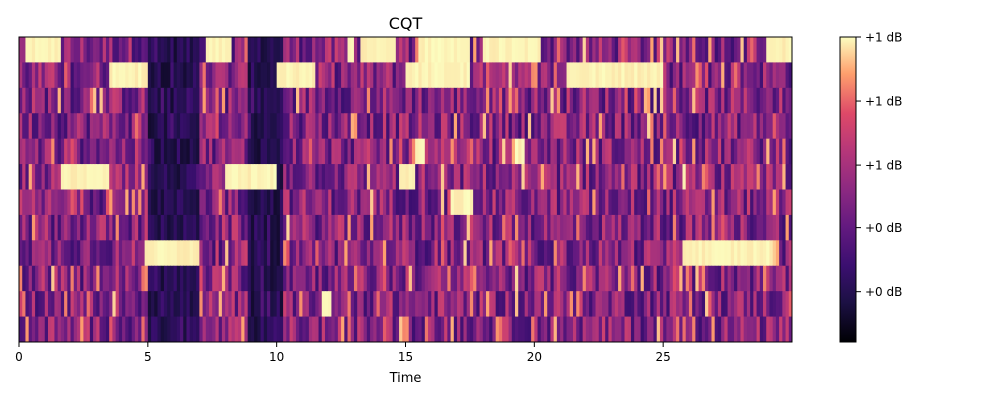 This screenshot has width=1000, height=400. I want to click on x-tick-label: 10, so click(276, 357).